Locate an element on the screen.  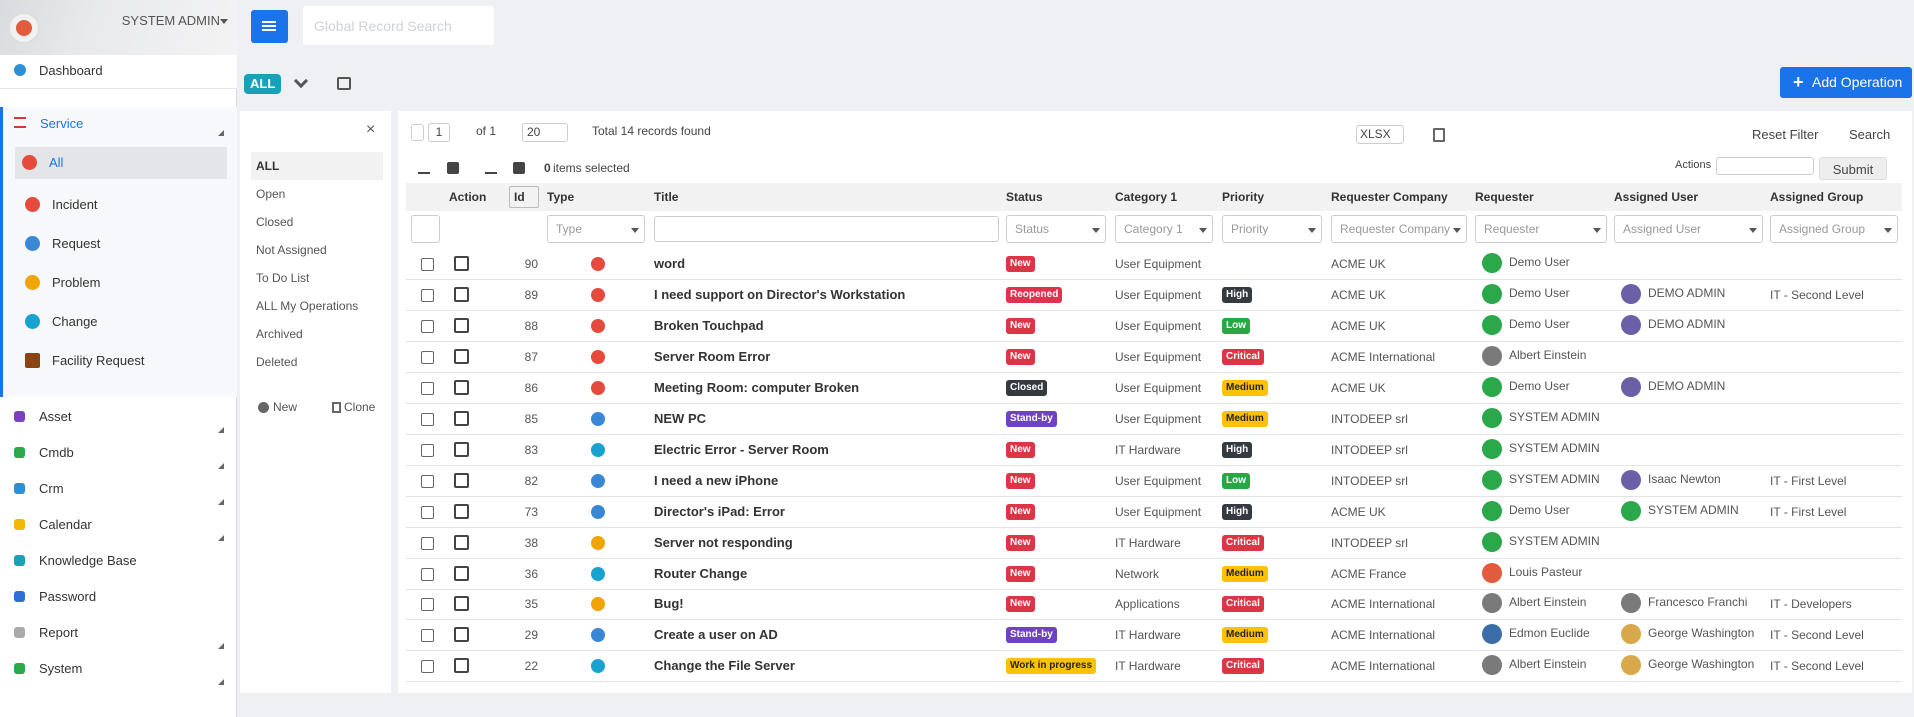
record-title: word is located at coordinates (670, 263).